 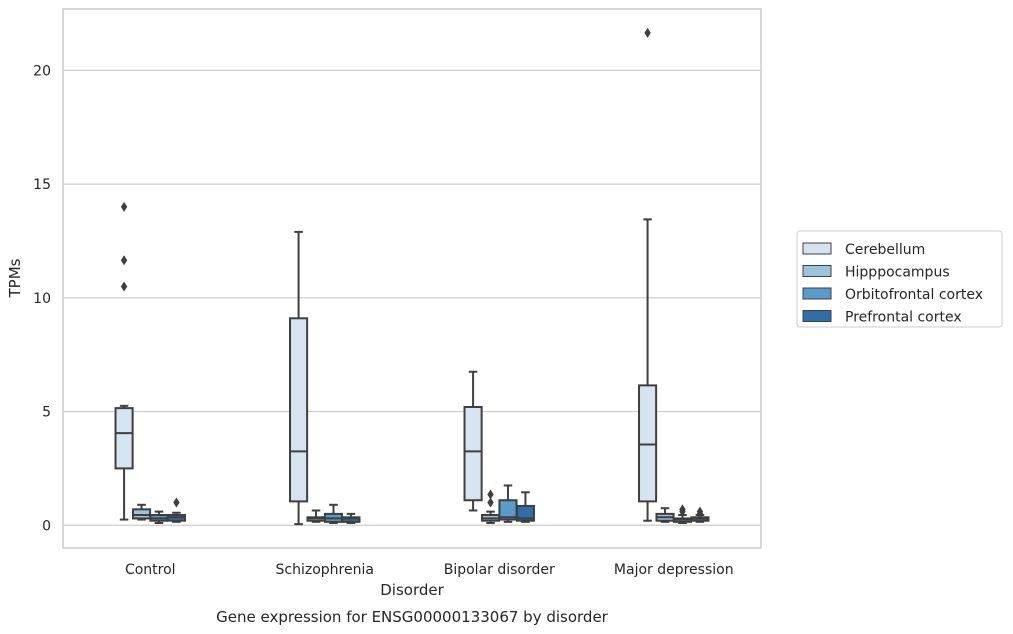 What do you see at coordinates (46, 526) in the screenshot?
I see `y-tick-label: 0` at bounding box center [46, 526].